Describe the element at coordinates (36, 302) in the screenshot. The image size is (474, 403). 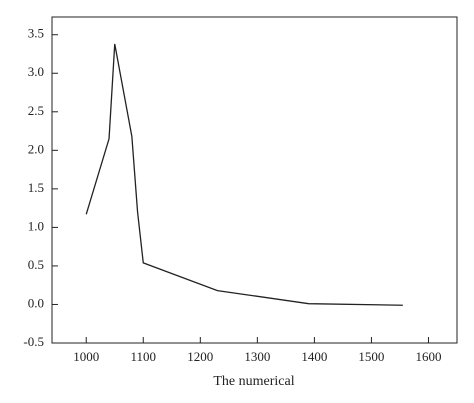
I see `y-tick-label: 0.0` at that location.